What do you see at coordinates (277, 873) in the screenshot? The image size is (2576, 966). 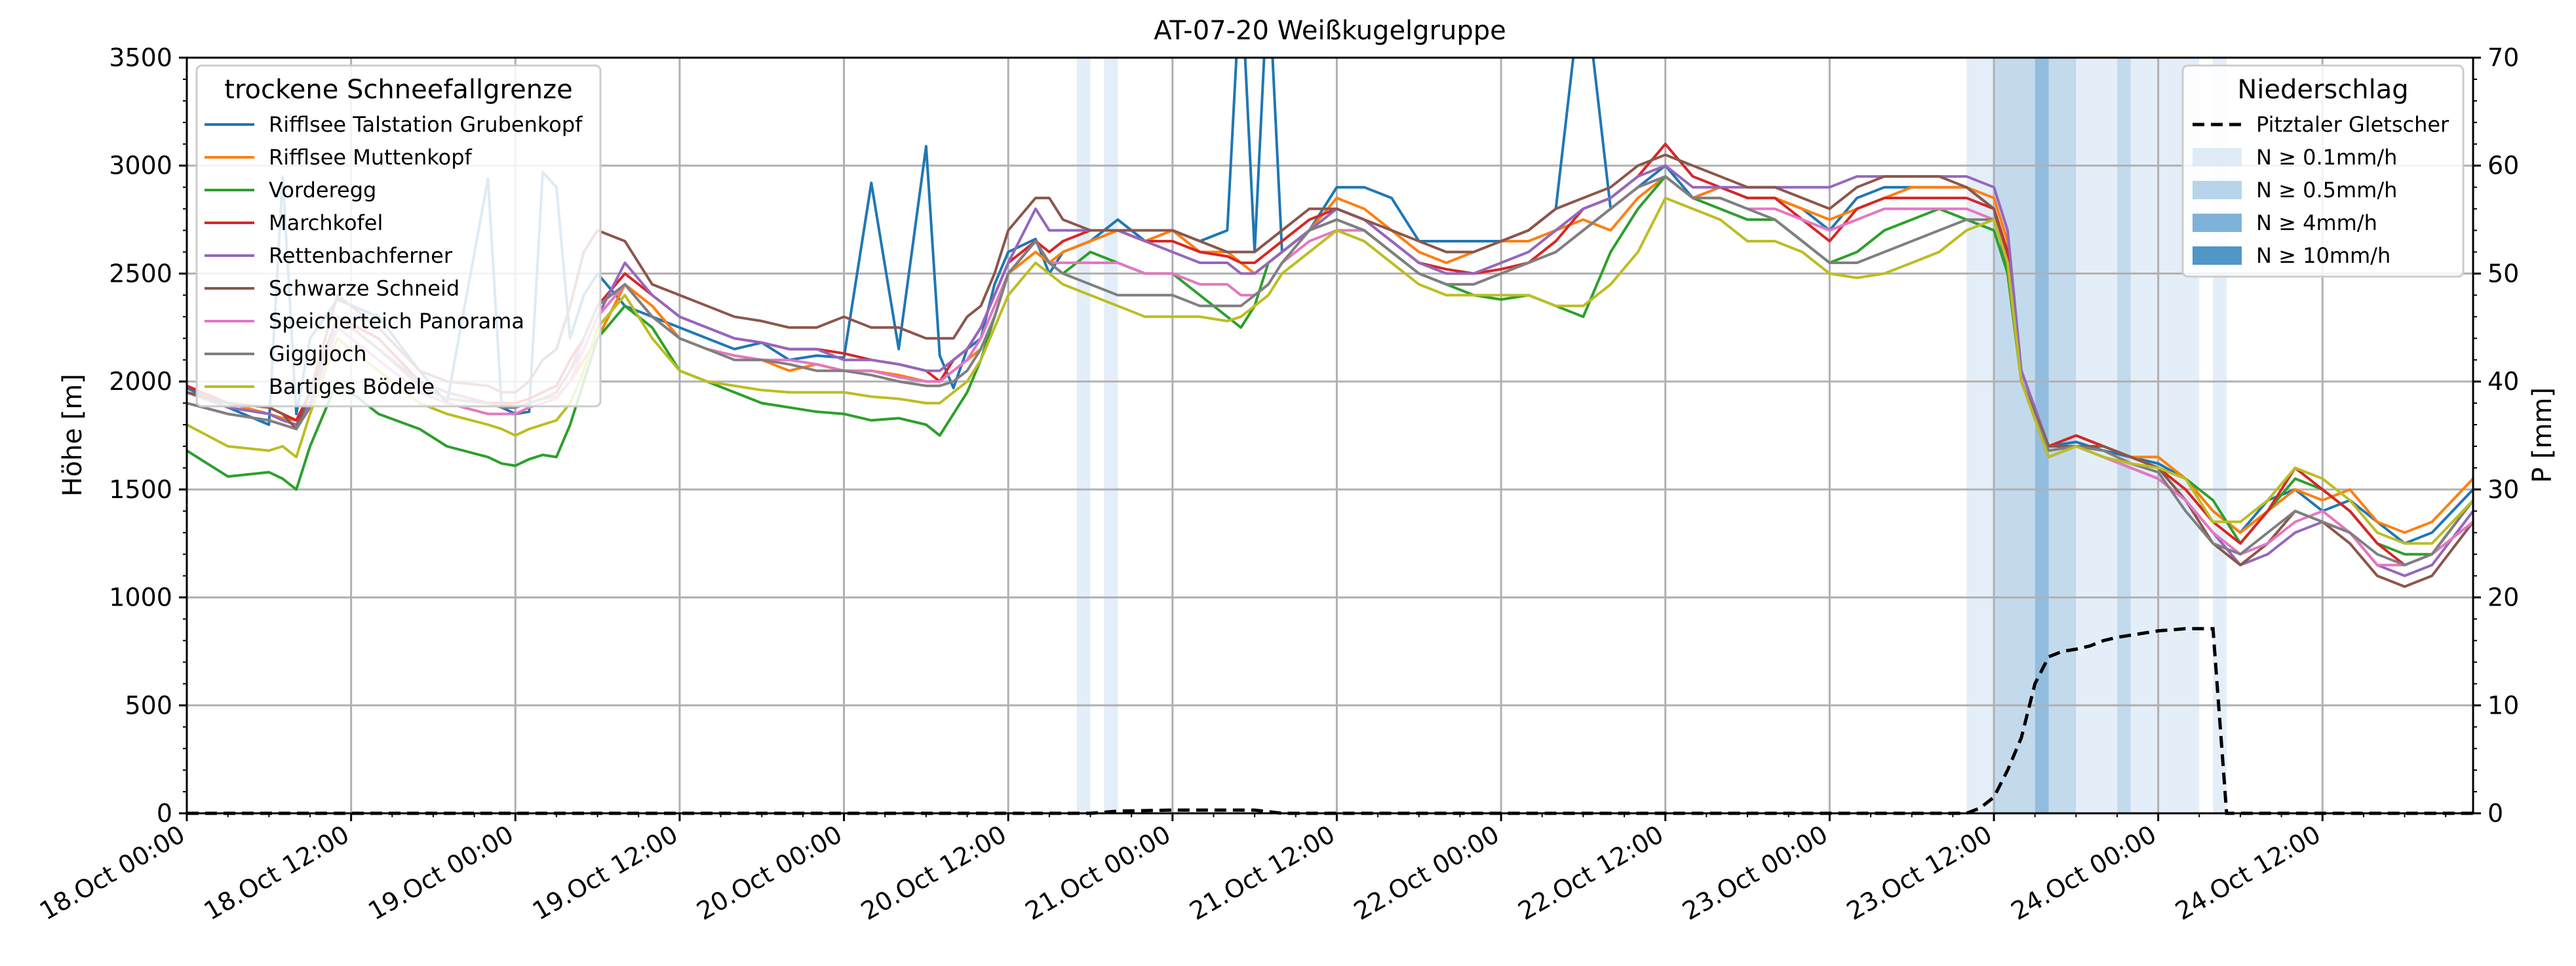 I see `x-tick-label-1: 18.Oct 12:00` at bounding box center [277, 873].